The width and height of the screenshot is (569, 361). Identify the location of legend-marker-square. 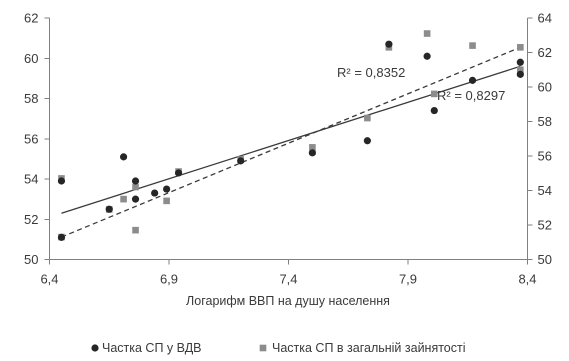
(263, 348).